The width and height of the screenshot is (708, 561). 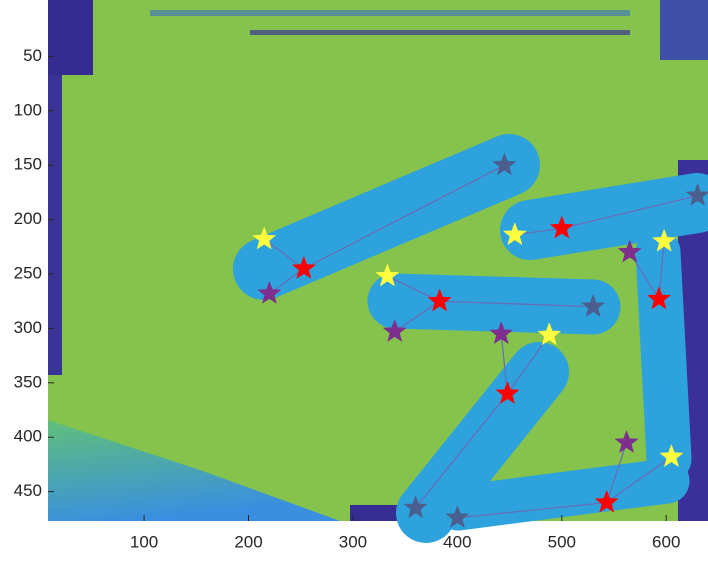 I want to click on y-tick-label: 450, so click(x=28, y=490).